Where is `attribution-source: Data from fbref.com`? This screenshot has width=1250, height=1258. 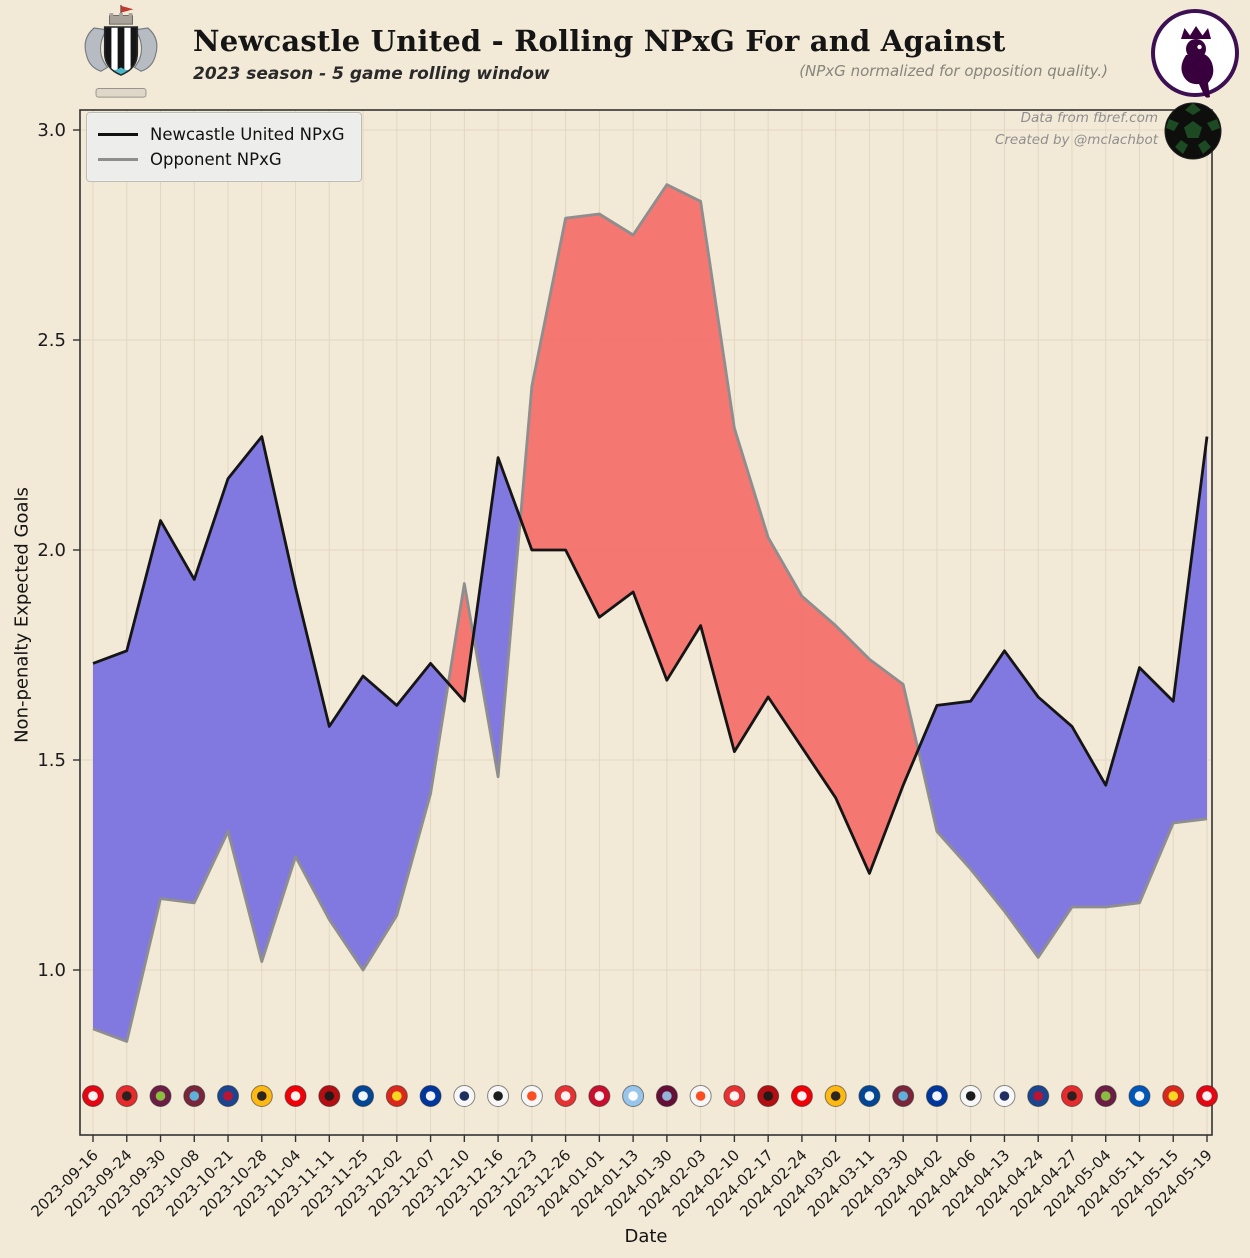 attribution-source: Data from fbref.com is located at coordinates (1089, 118).